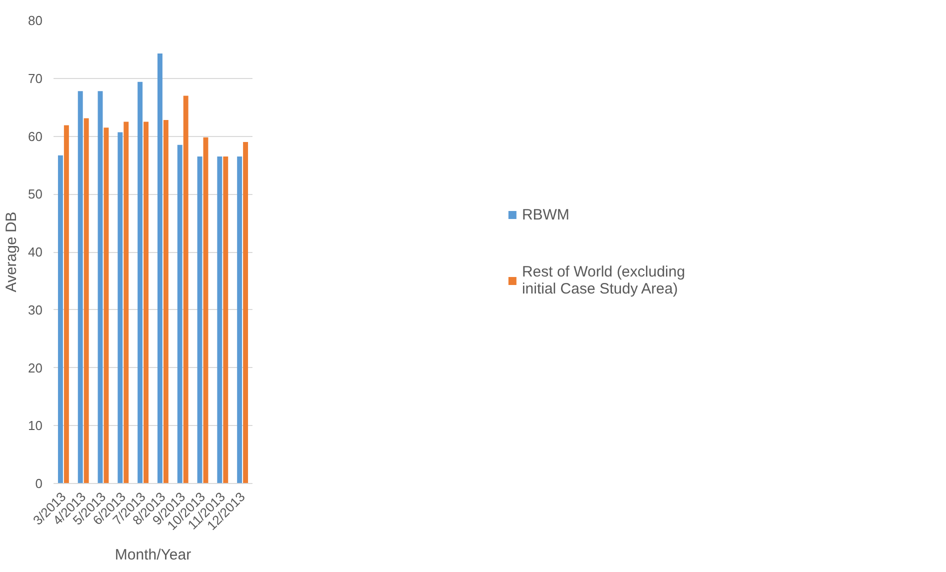 The image size is (946, 572). What do you see at coordinates (35, 252) in the screenshot?
I see `y-tick-label: 40` at bounding box center [35, 252].